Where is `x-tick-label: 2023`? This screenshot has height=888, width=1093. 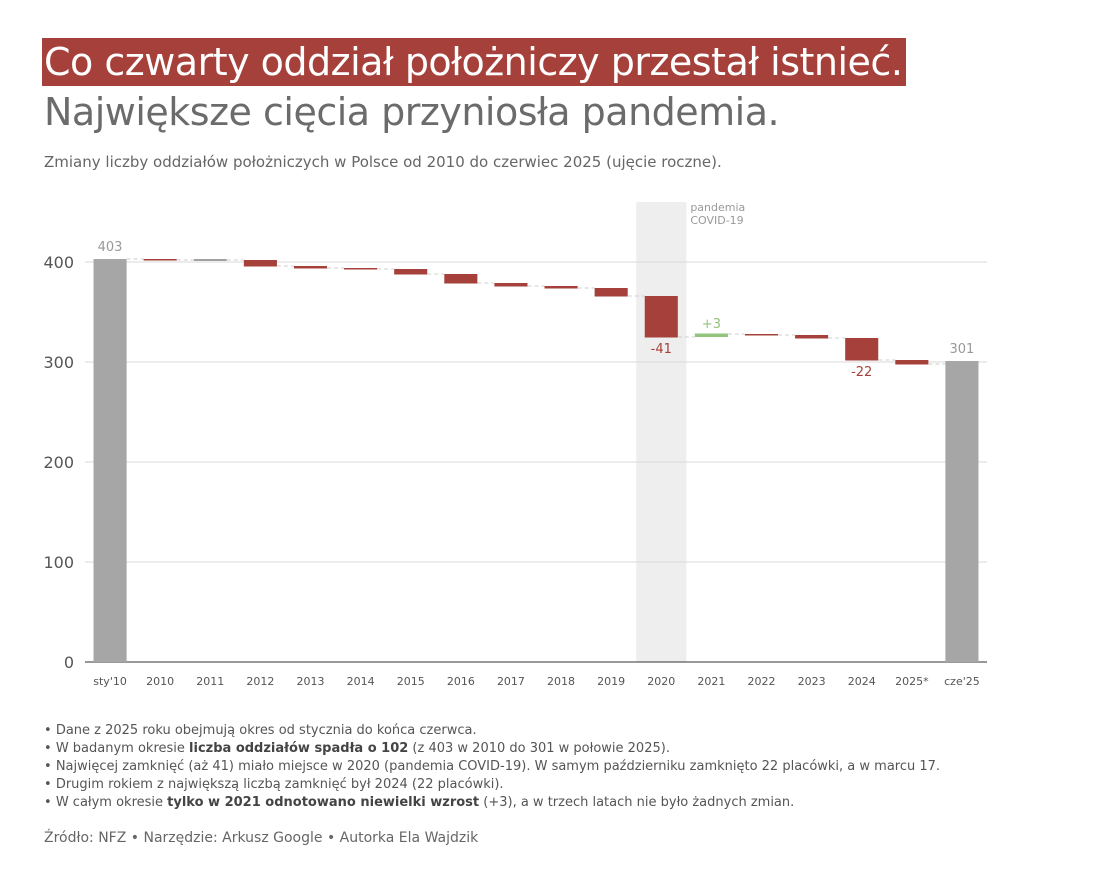 x-tick-label: 2023 is located at coordinates (812, 681).